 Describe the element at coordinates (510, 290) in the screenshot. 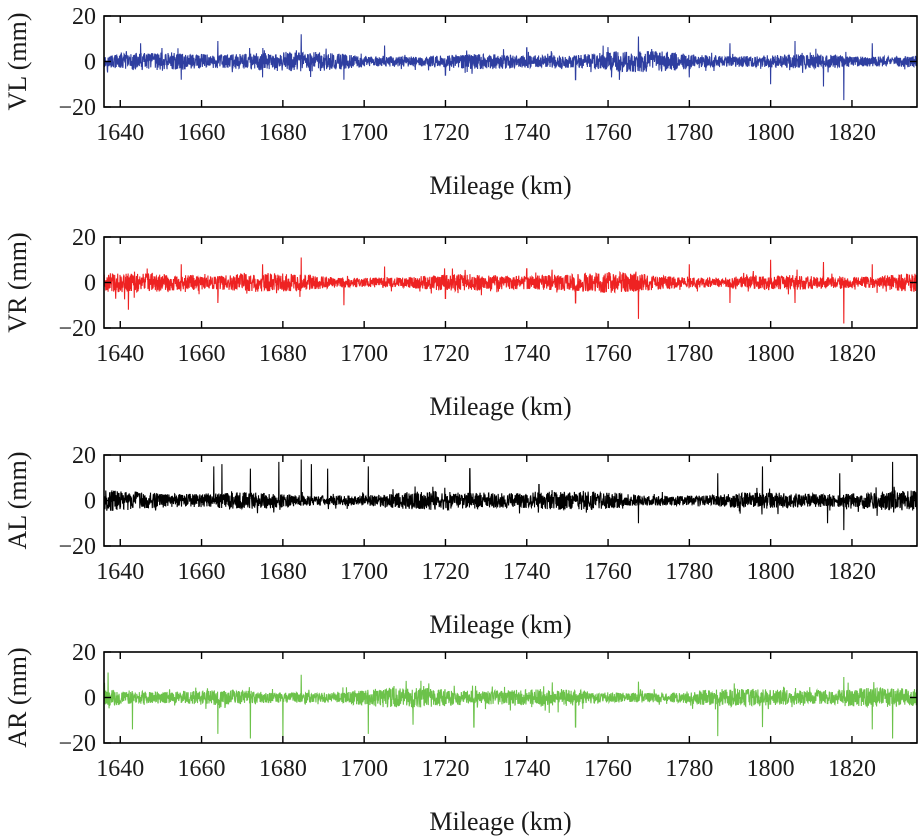

I see `series-line-vr` at that location.